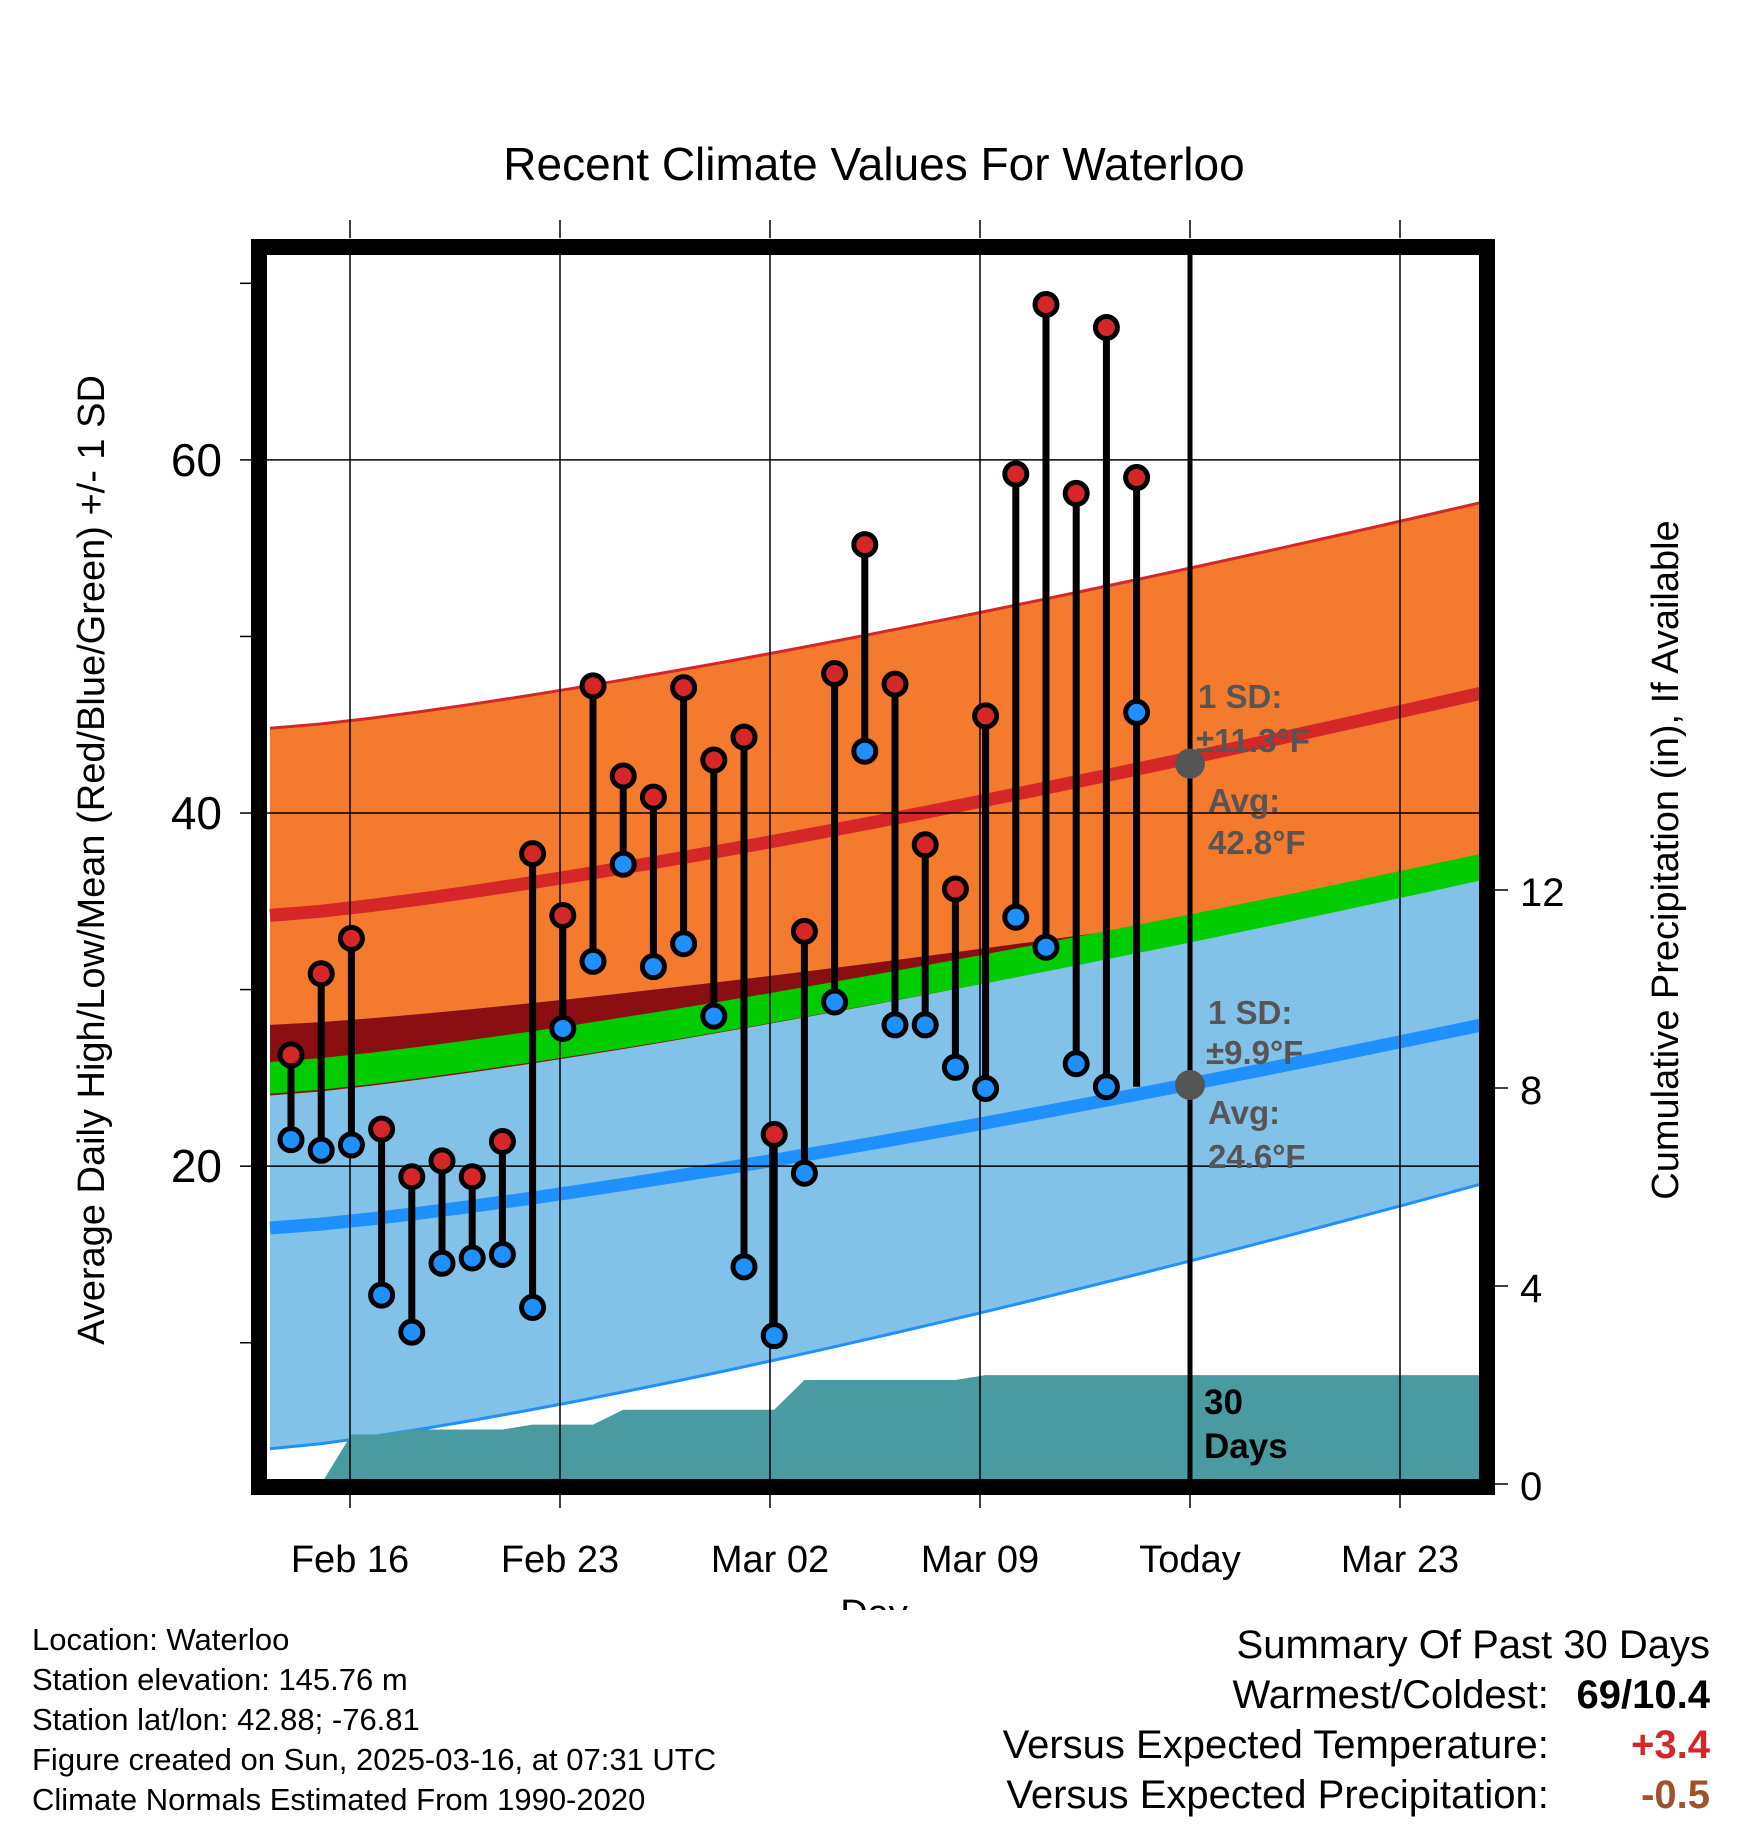 Image resolution: width=1748 pixels, height=1828 pixels. I want to click on high-mean-line, so click(876, 804).